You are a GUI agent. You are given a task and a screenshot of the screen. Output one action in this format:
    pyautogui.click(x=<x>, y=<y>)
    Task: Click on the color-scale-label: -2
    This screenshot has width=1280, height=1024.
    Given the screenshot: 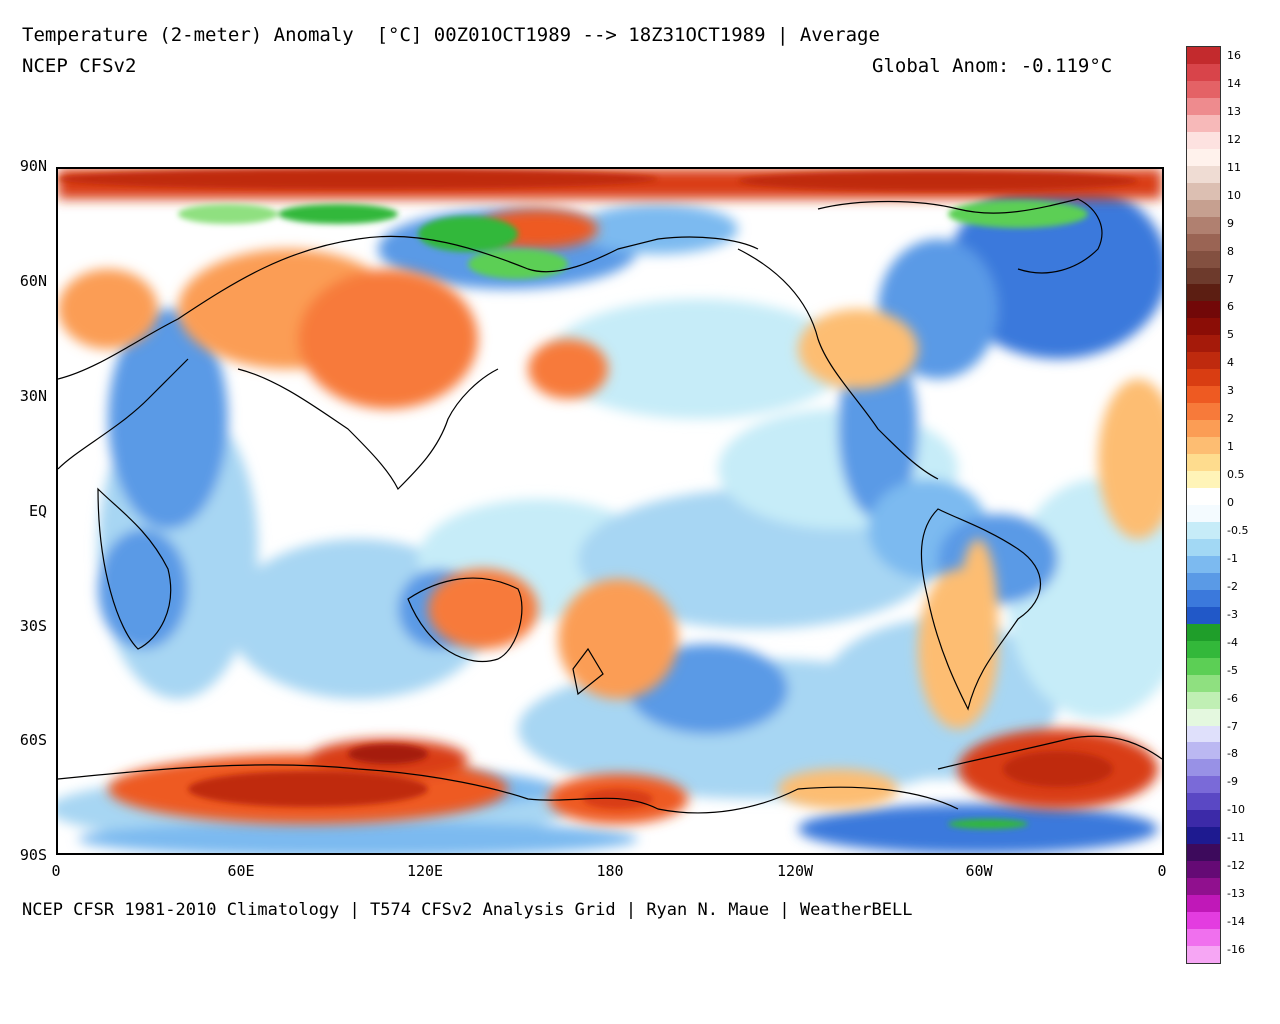 What is the action you would take?
    pyautogui.click(x=1232, y=586)
    